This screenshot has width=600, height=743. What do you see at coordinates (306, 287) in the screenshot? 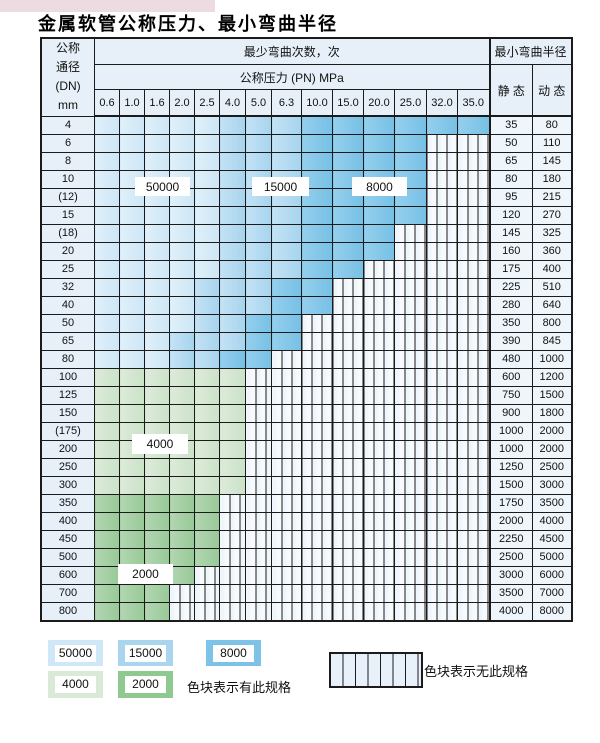
I see `table-row: 32 225 510` at bounding box center [306, 287].